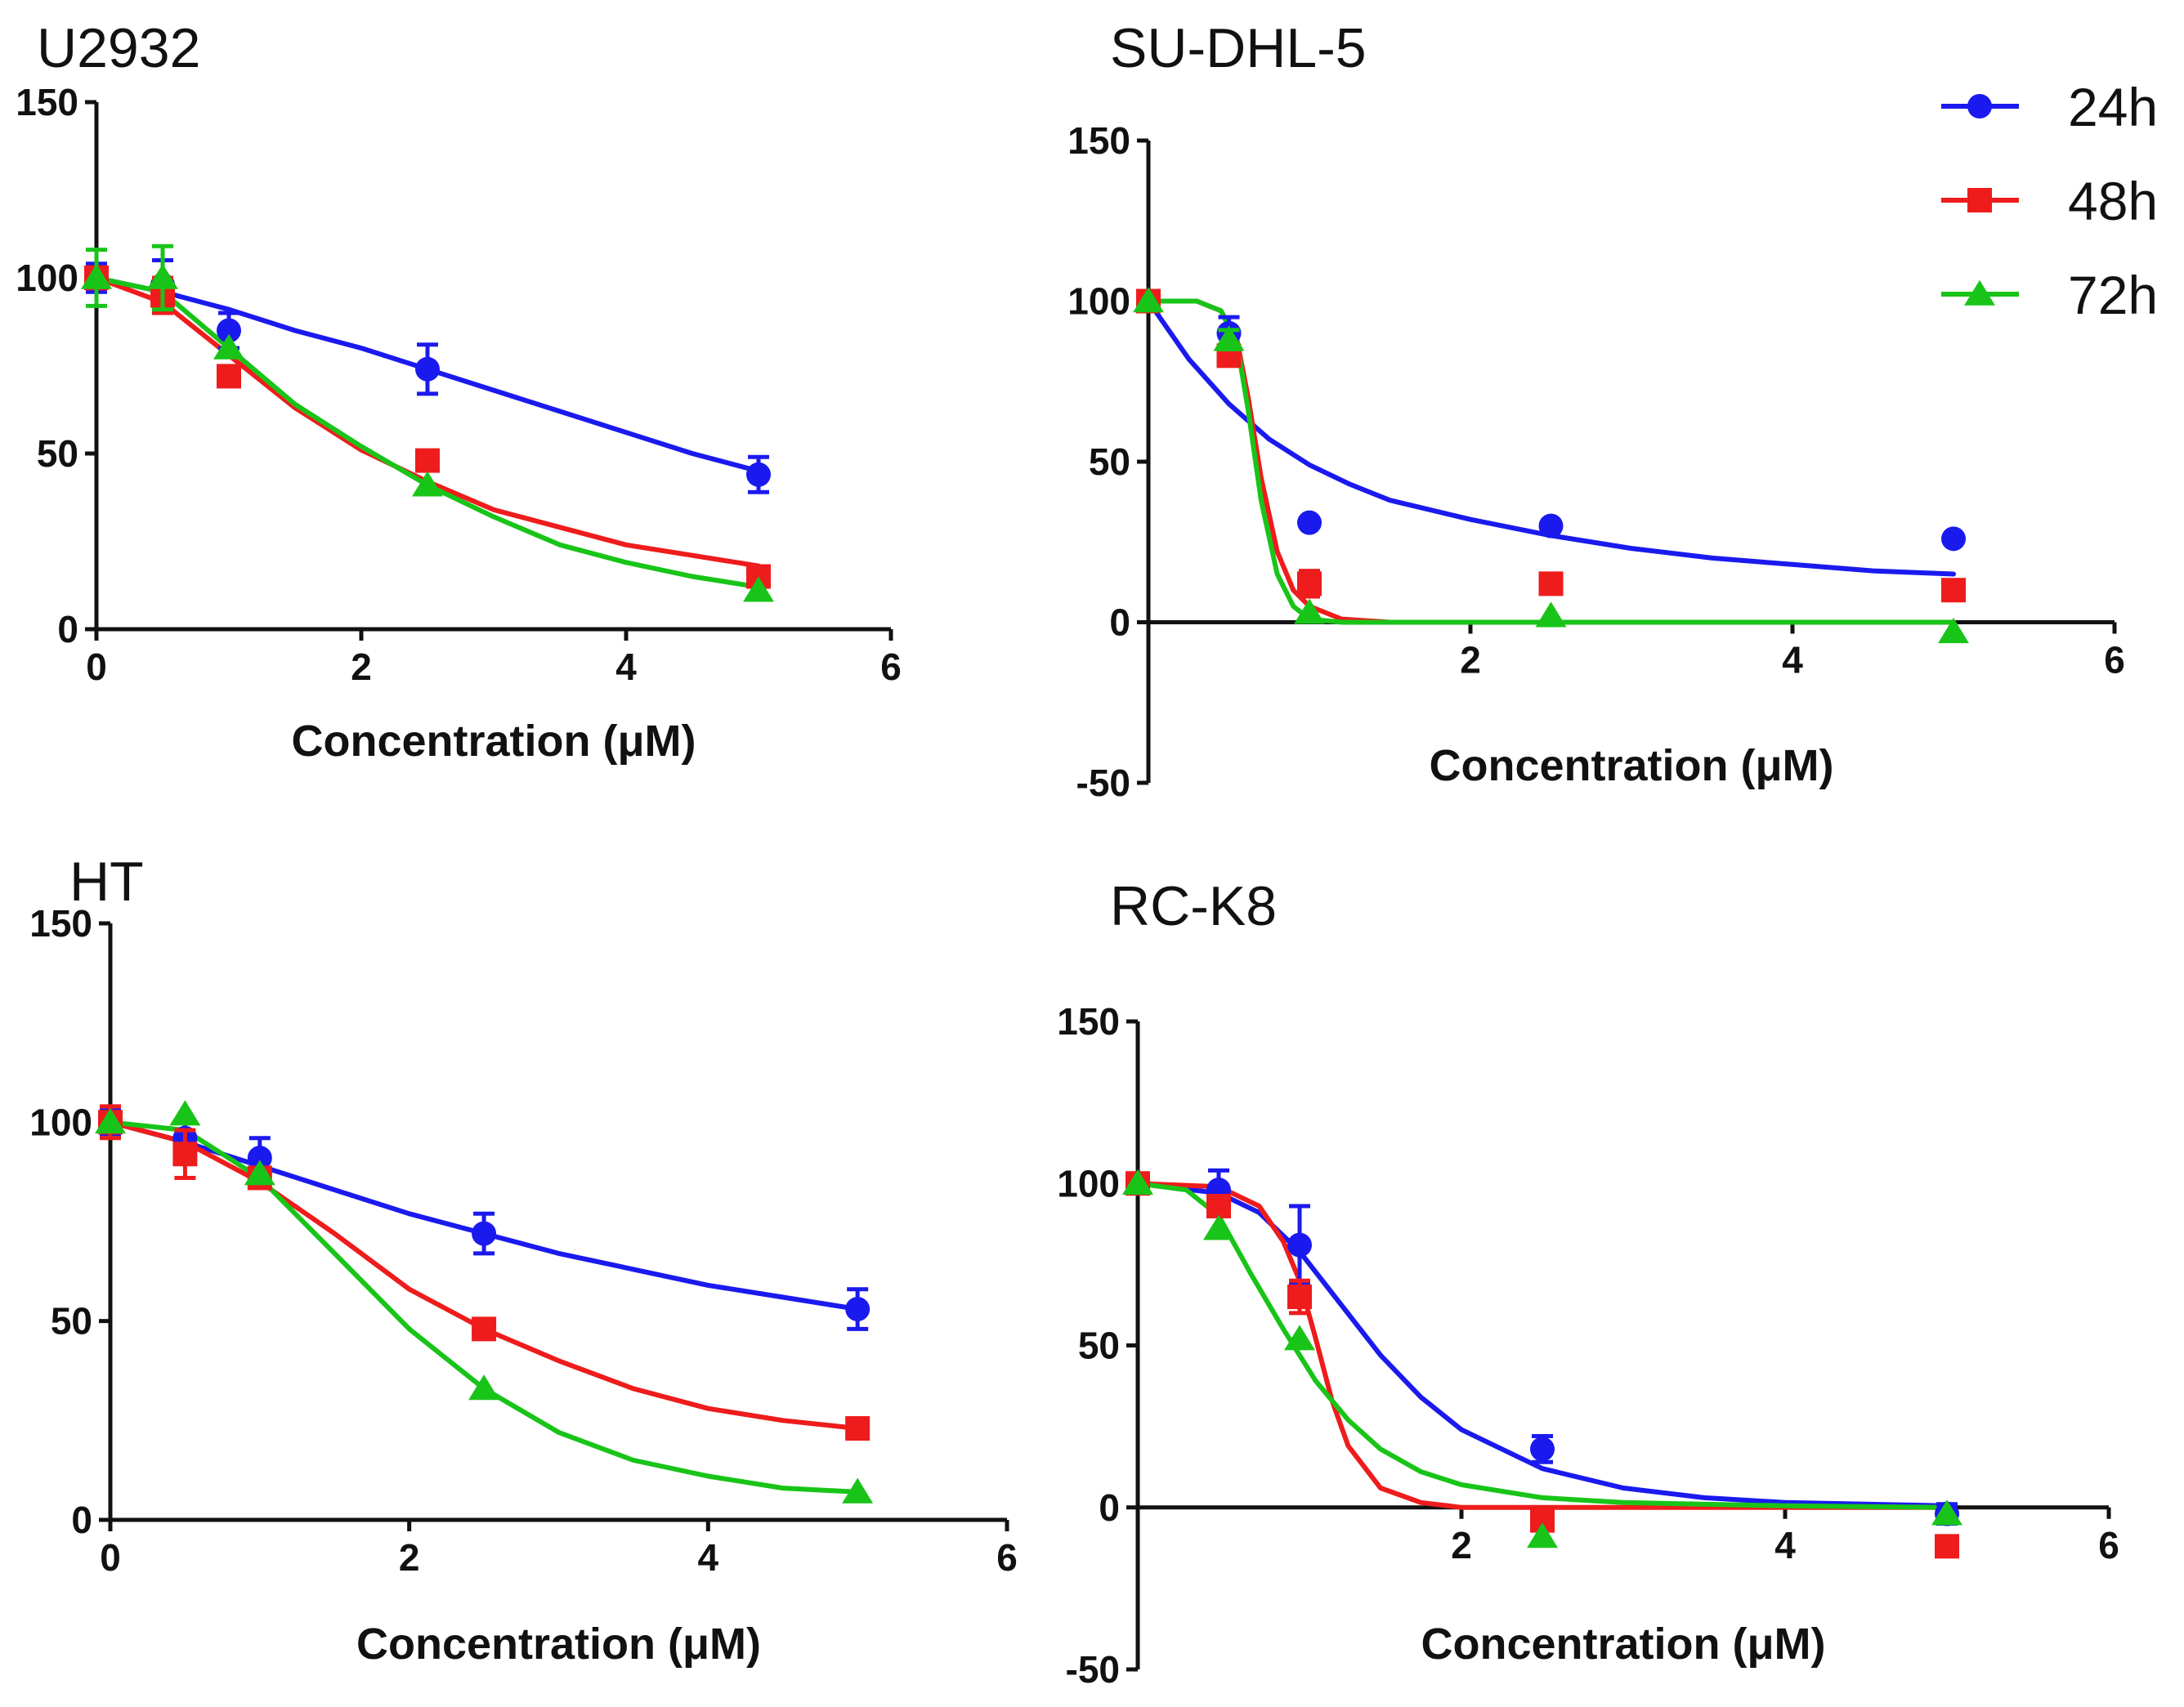  What do you see at coordinates (1979, 200) in the screenshot?
I see `legend-marker-48h` at bounding box center [1979, 200].